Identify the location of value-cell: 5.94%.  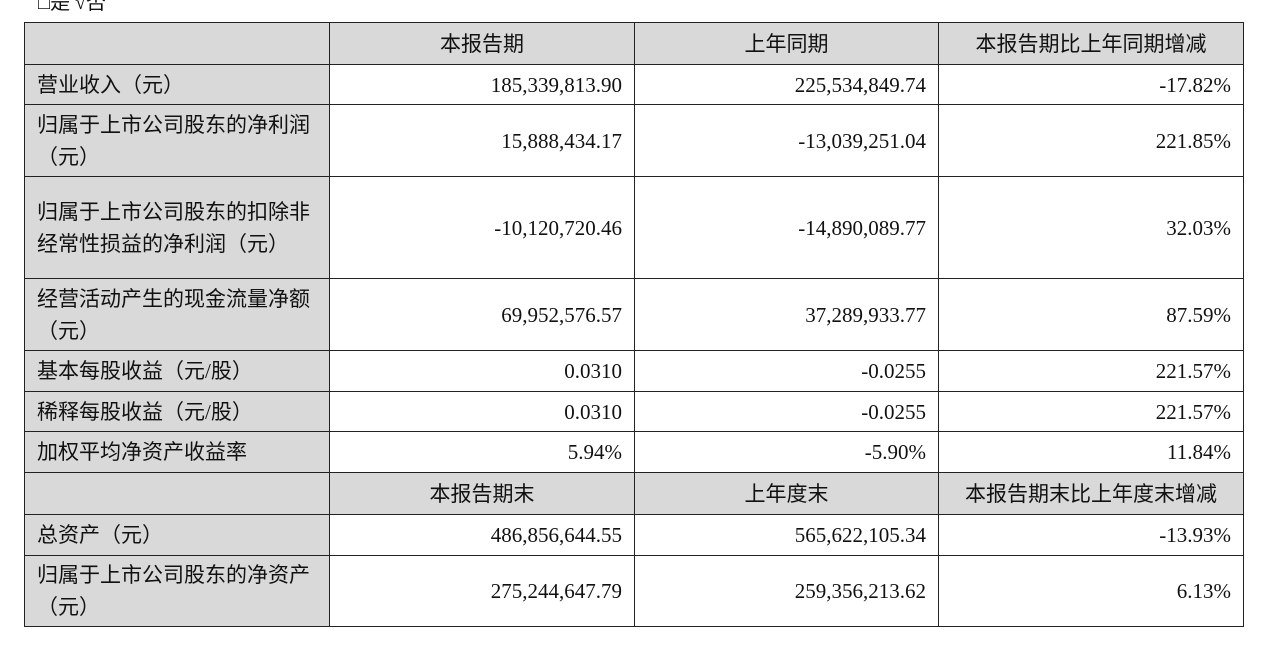
(482, 452).